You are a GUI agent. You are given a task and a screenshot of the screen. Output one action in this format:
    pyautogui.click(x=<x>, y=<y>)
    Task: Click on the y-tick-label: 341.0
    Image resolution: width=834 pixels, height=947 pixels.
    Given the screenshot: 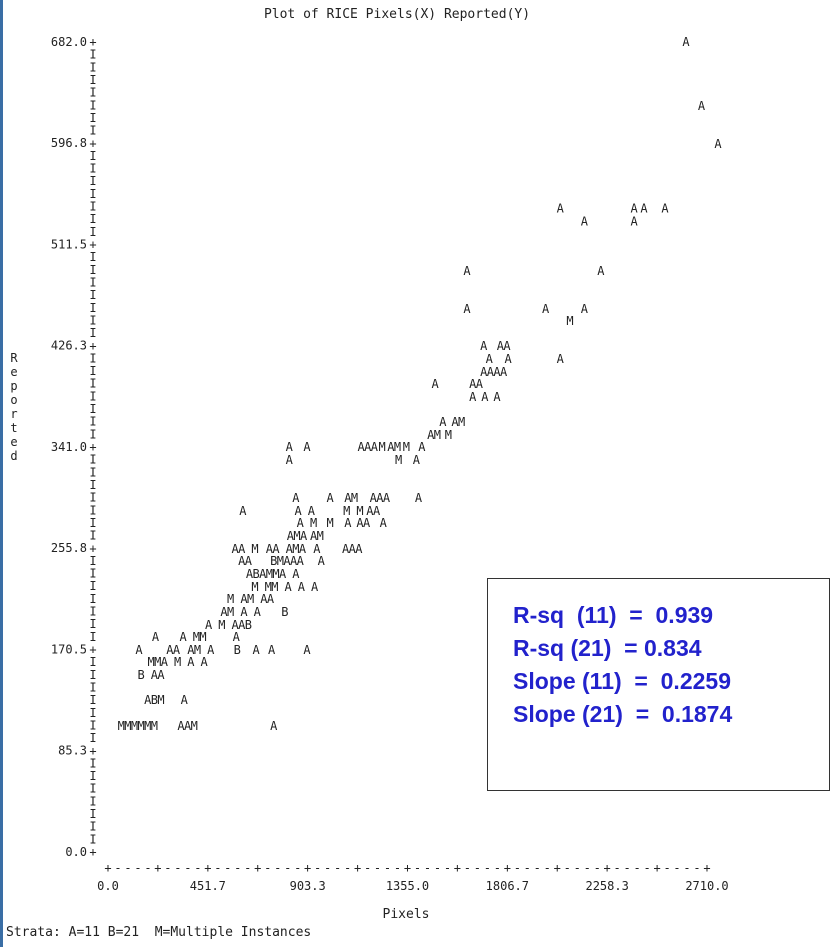 What is the action you would take?
    pyautogui.click(x=69, y=447)
    